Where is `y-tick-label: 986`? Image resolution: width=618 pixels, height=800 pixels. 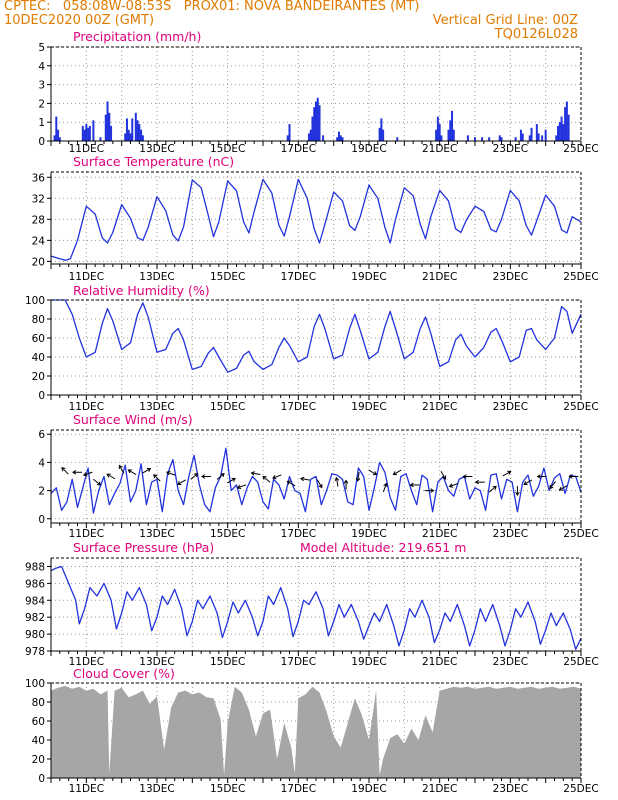 y-tick-label: 986 is located at coordinates (35, 584).